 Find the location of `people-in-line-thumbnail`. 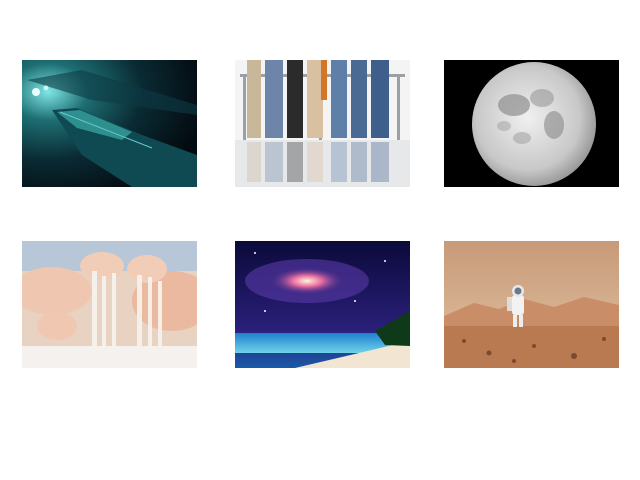

people-in-line-thumbnail is located at coordinates (322, 123).